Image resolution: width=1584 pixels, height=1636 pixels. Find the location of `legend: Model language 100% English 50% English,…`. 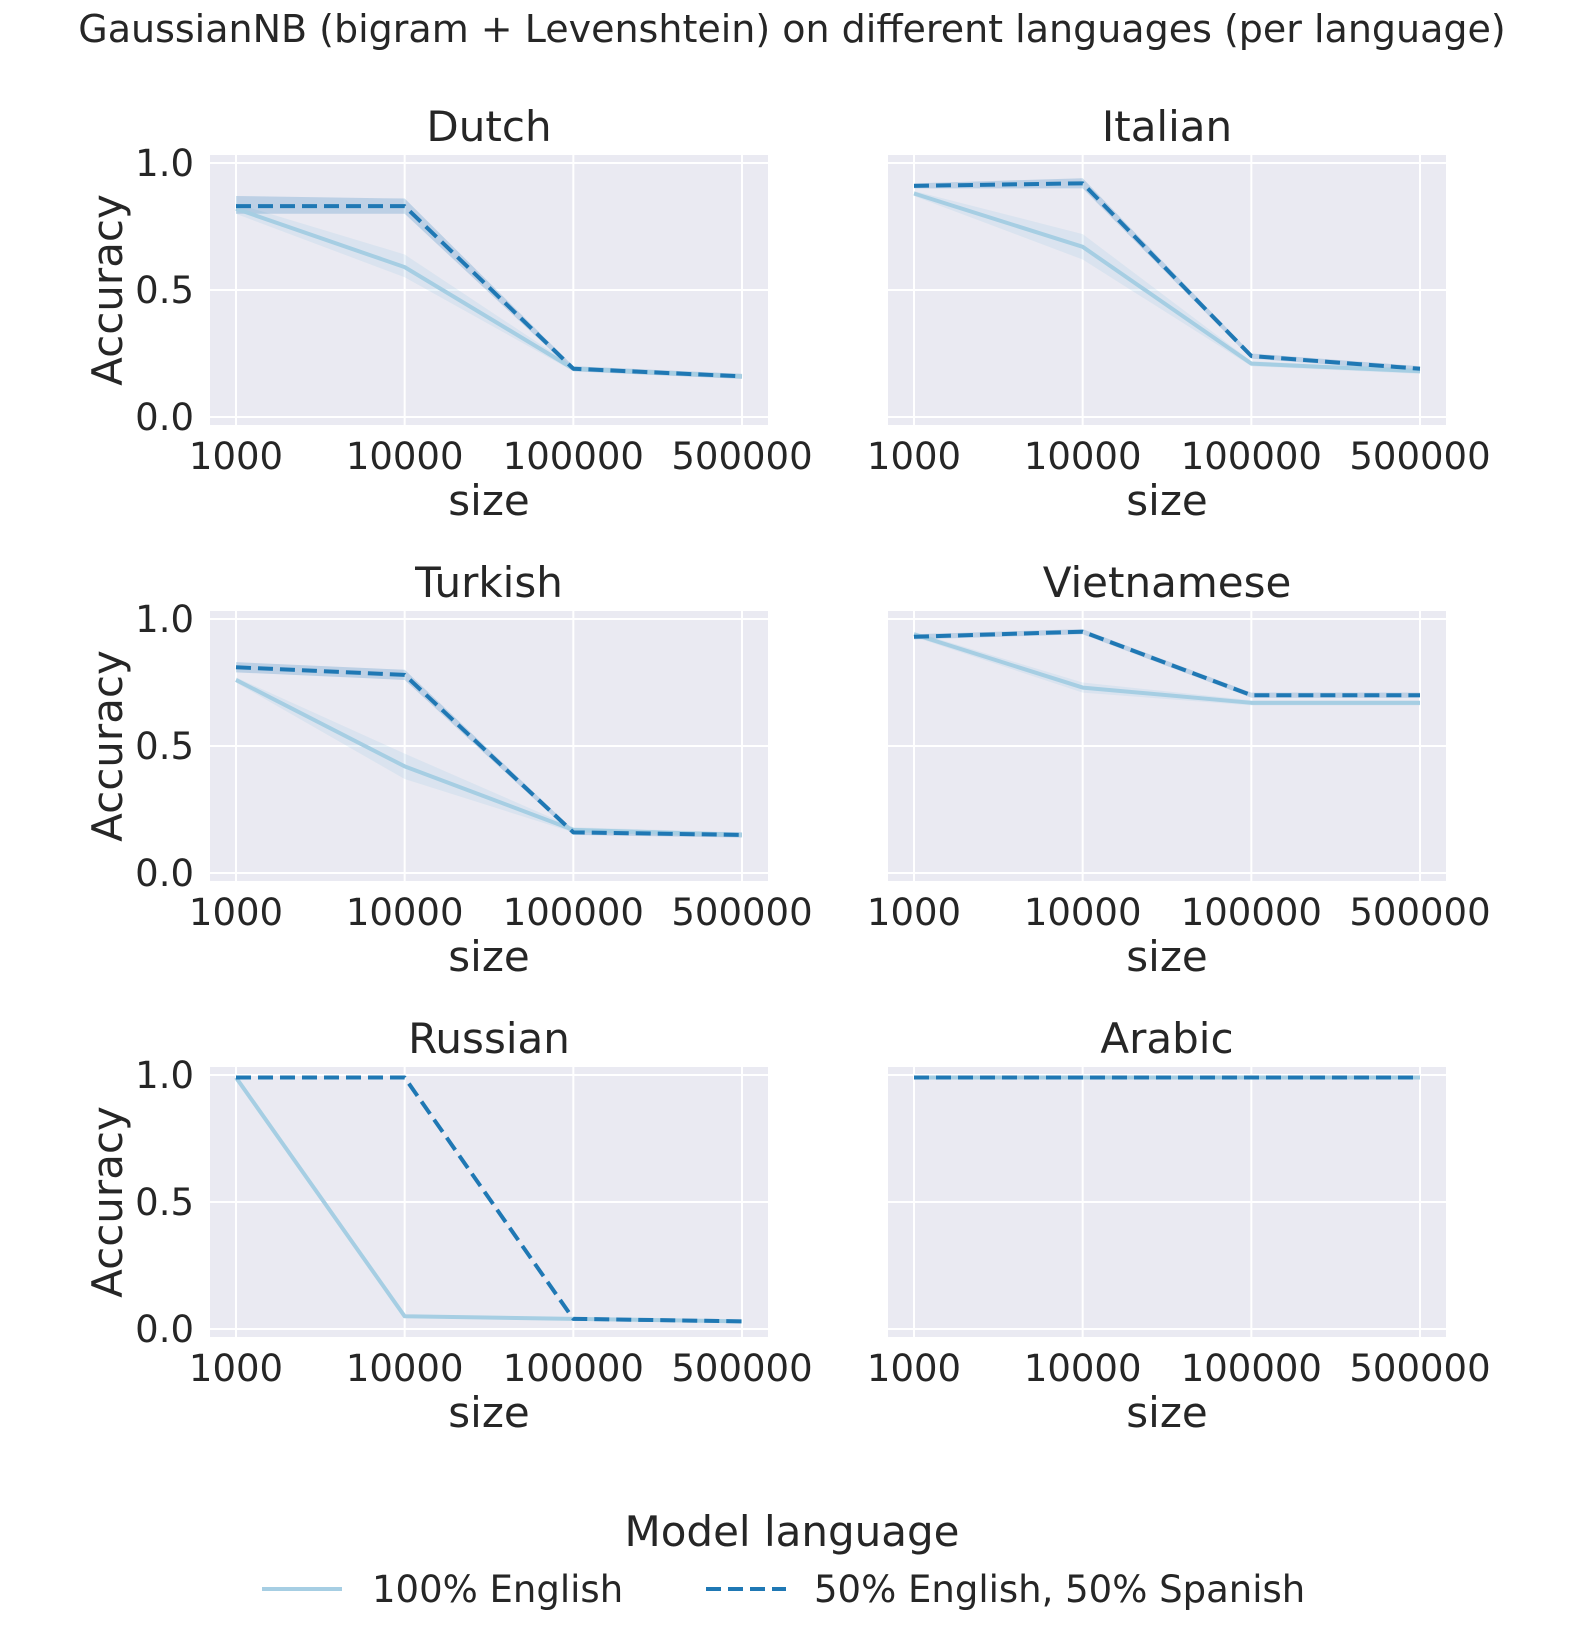

legend: Model language 100% English 50% English,… is located at coordinates (783, 1559).